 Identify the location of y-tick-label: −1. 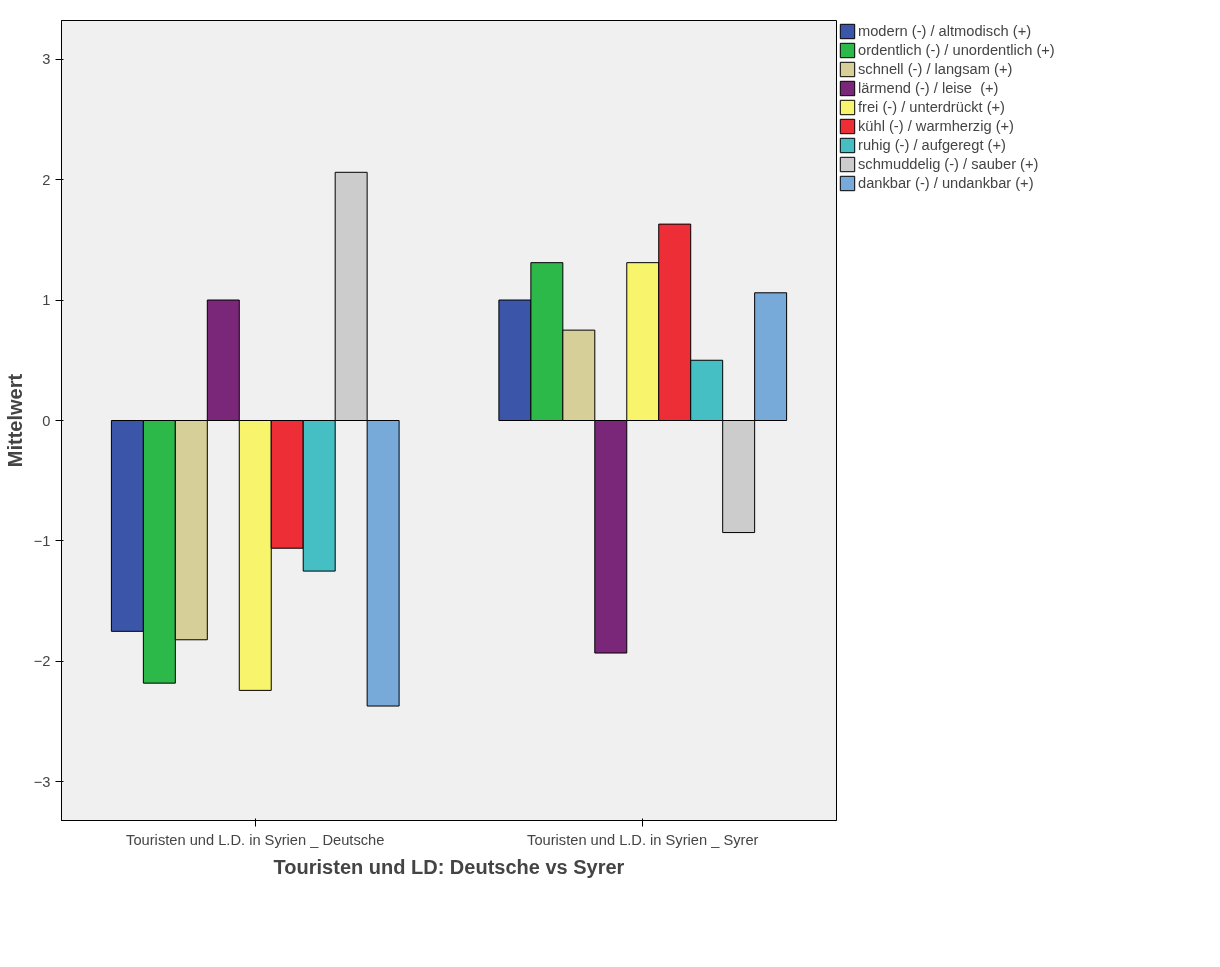
(42, 540).